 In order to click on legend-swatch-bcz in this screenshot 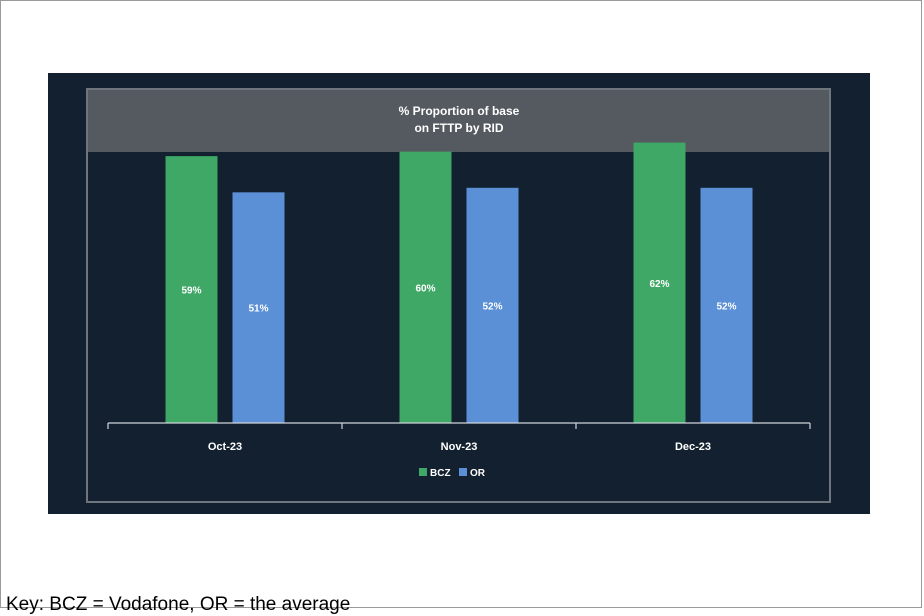, I will do `click(423, 472)`.